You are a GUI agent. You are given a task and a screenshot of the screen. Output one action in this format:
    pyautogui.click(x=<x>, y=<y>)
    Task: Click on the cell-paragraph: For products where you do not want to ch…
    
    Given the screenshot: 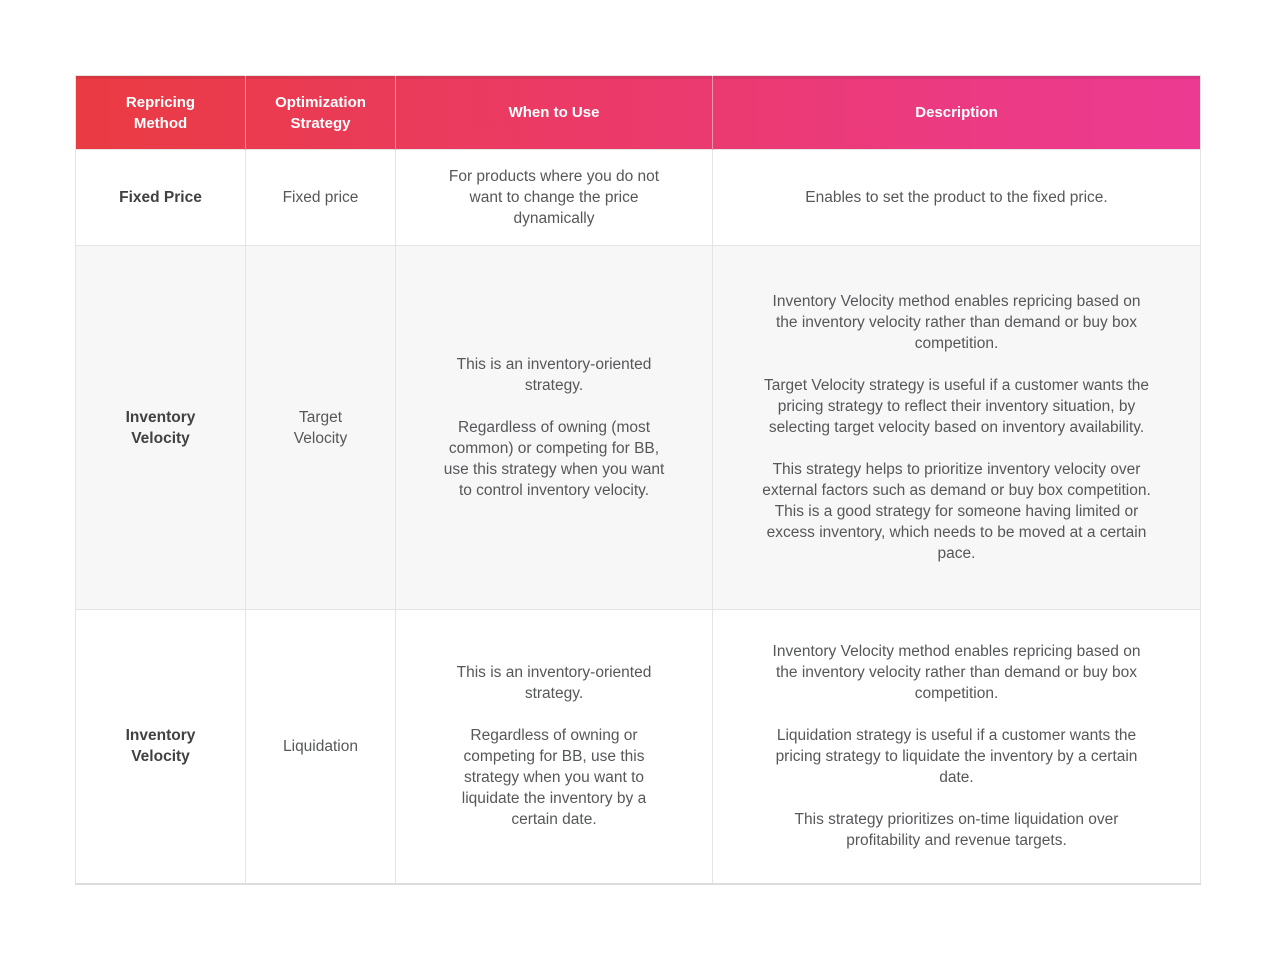 What is the action you would take?
    pyautogui.click(x=554, y=197)
    